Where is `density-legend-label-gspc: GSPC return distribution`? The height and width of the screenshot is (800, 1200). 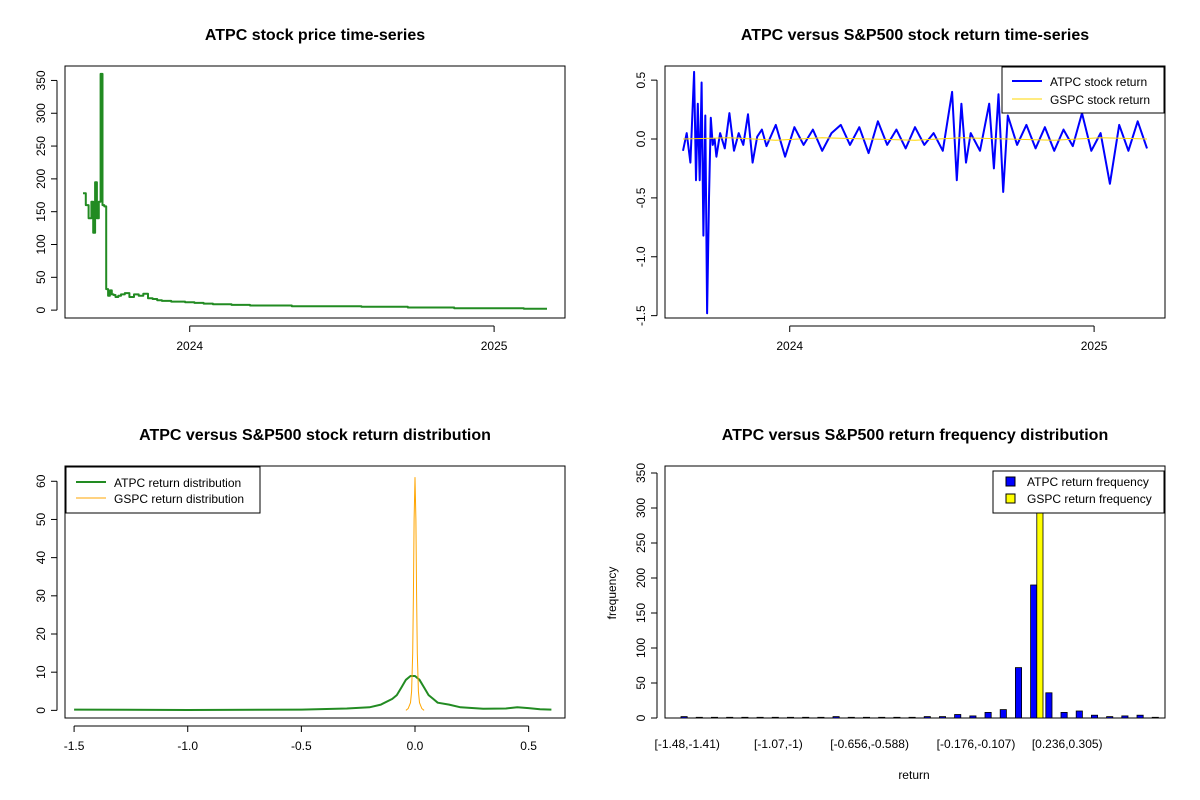
density-legend-label-gspc: GSPC return distribution is located at coordinates (179, 499).